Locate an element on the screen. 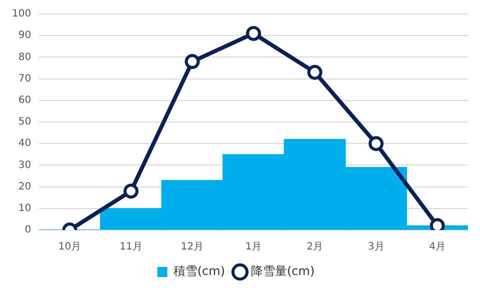  x-tick-label: 1月 is located at coordinates (253, 247).